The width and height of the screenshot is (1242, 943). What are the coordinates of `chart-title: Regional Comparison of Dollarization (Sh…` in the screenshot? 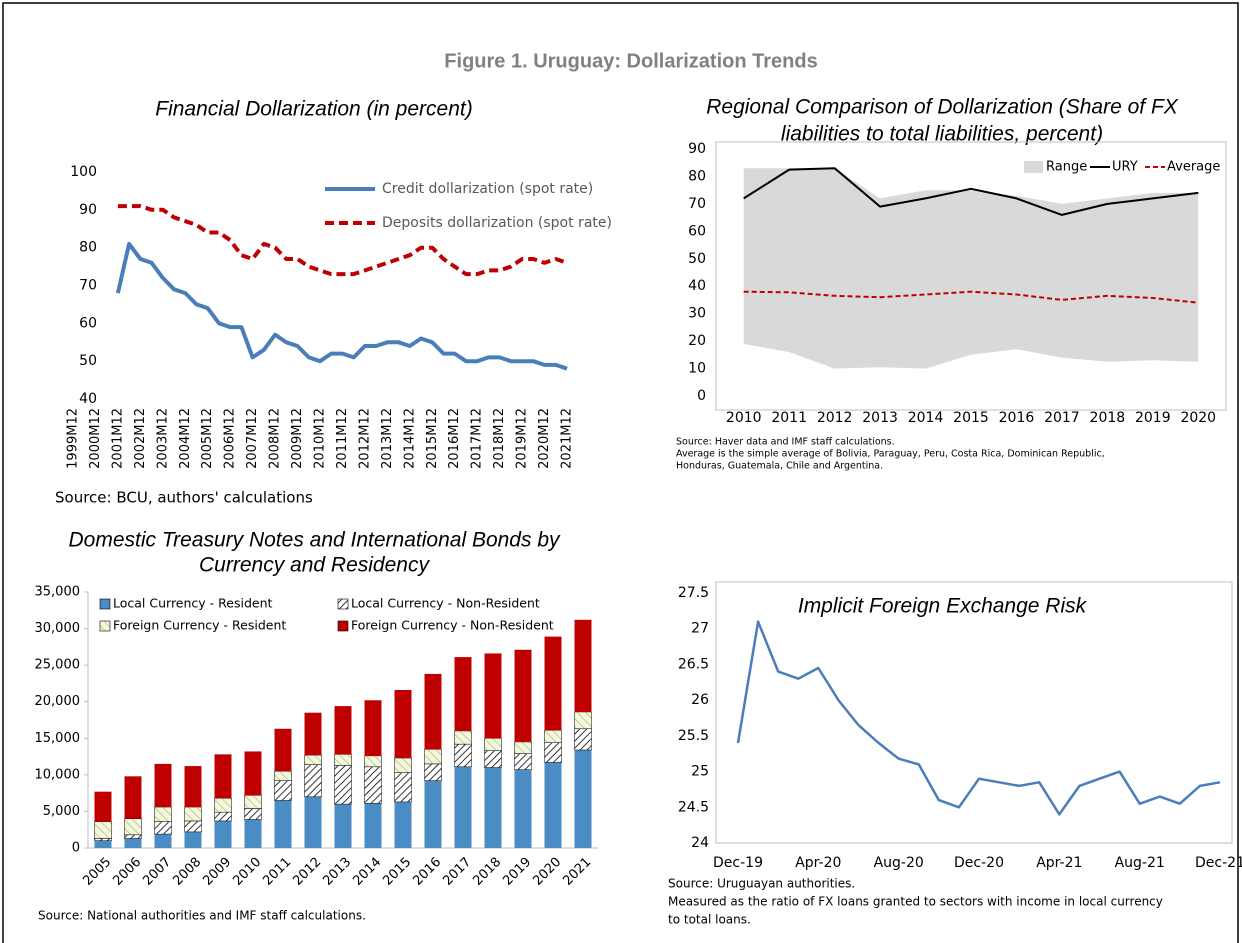 It's located at (942, 107).